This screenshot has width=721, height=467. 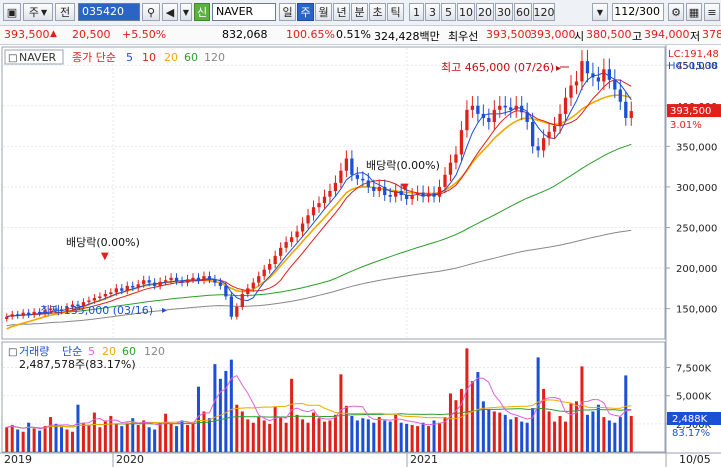 I want to click on minute-tab-30: 30, so click(x=504, y=12).